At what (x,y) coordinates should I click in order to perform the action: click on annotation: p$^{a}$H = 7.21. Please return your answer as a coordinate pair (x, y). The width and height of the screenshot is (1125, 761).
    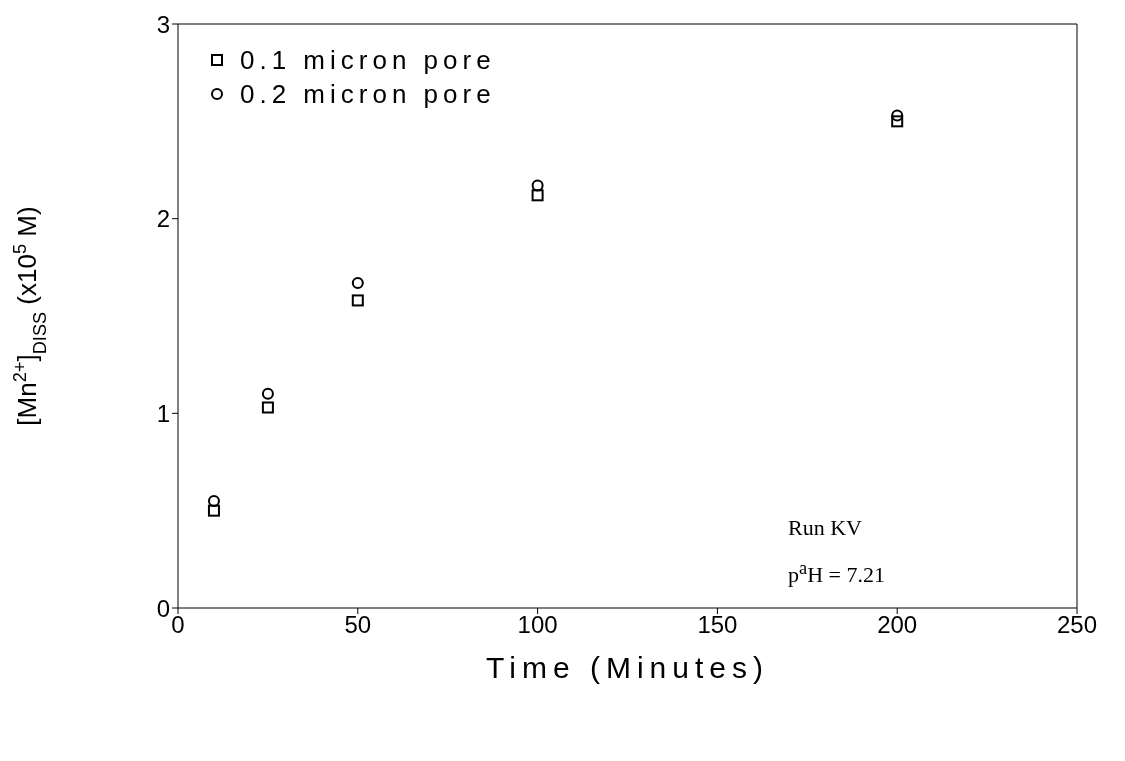
    Looking at the image, I should click on (836, 573).